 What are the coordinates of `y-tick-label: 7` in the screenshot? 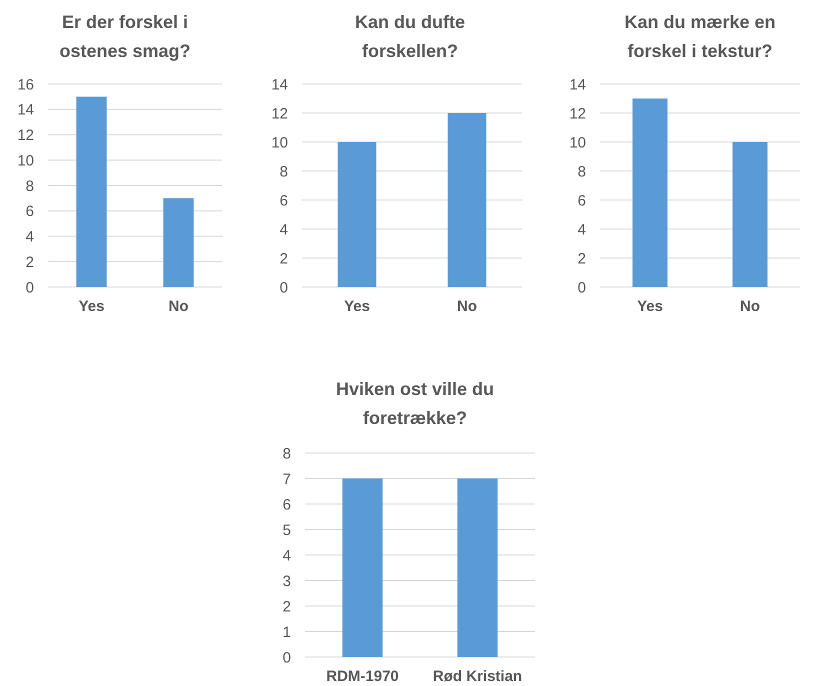 It's located at (286, 479).